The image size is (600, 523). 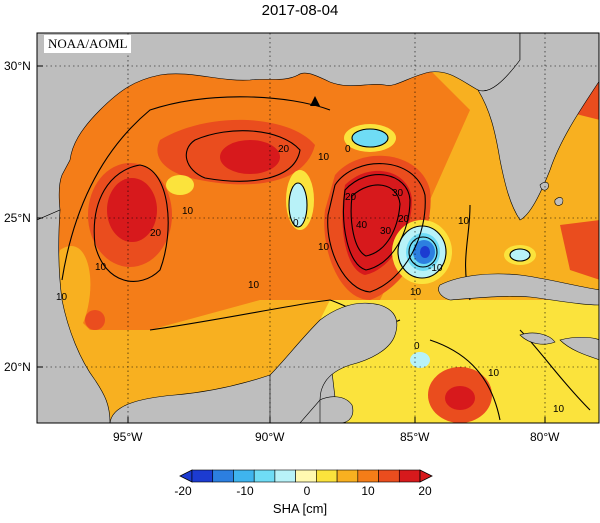 What do you see at coordinates (315, 101) in the screenshot?
I see `station-marker-triangle` at bounding box center [315, 101].